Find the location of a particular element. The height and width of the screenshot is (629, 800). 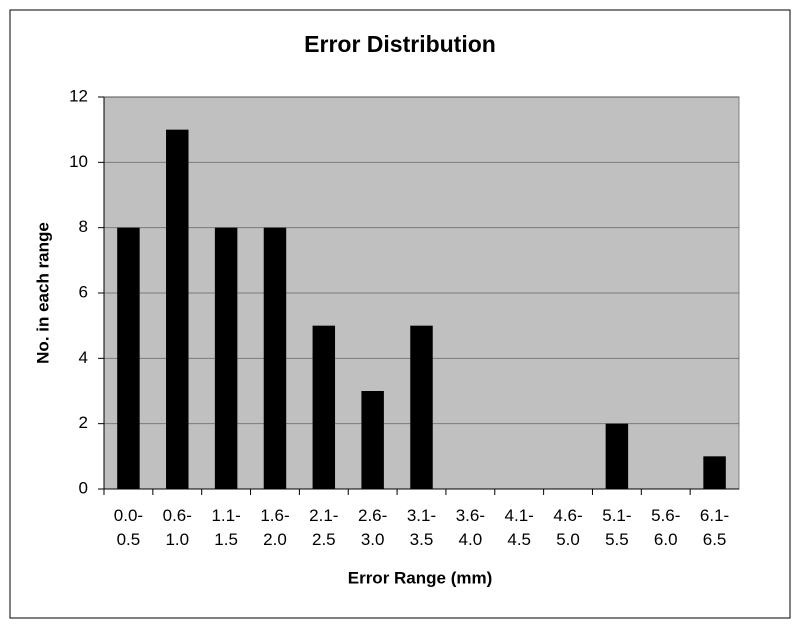

x-tick-label: 6.1-6.5 is located at coordinates (714, 527).